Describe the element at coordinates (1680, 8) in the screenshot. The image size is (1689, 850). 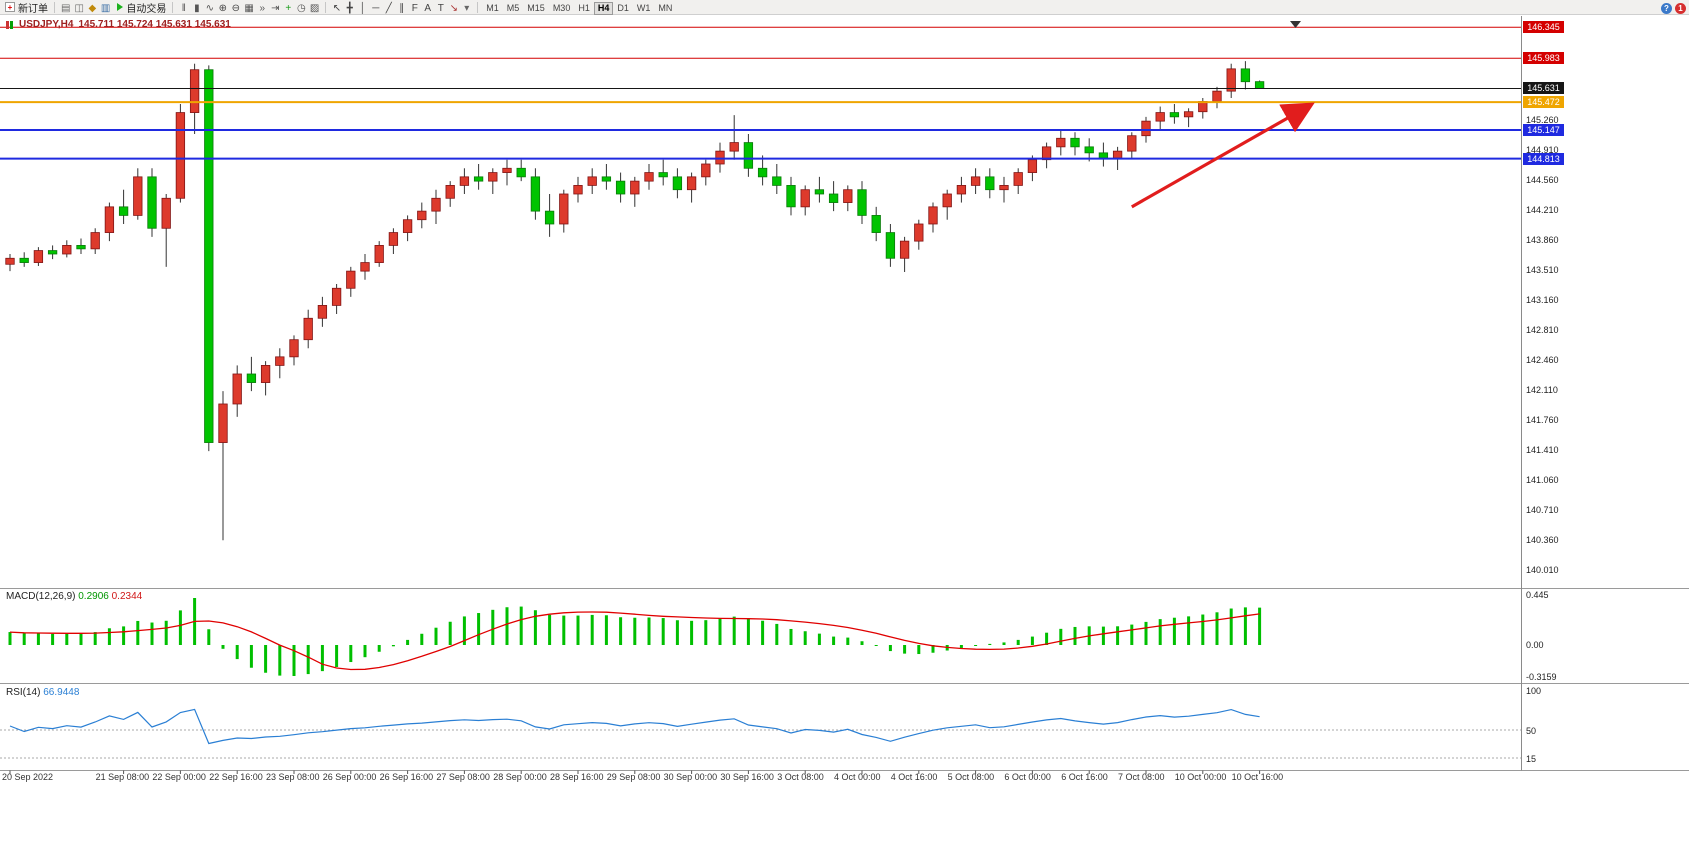
I see `alert-icon: 1` at that location.